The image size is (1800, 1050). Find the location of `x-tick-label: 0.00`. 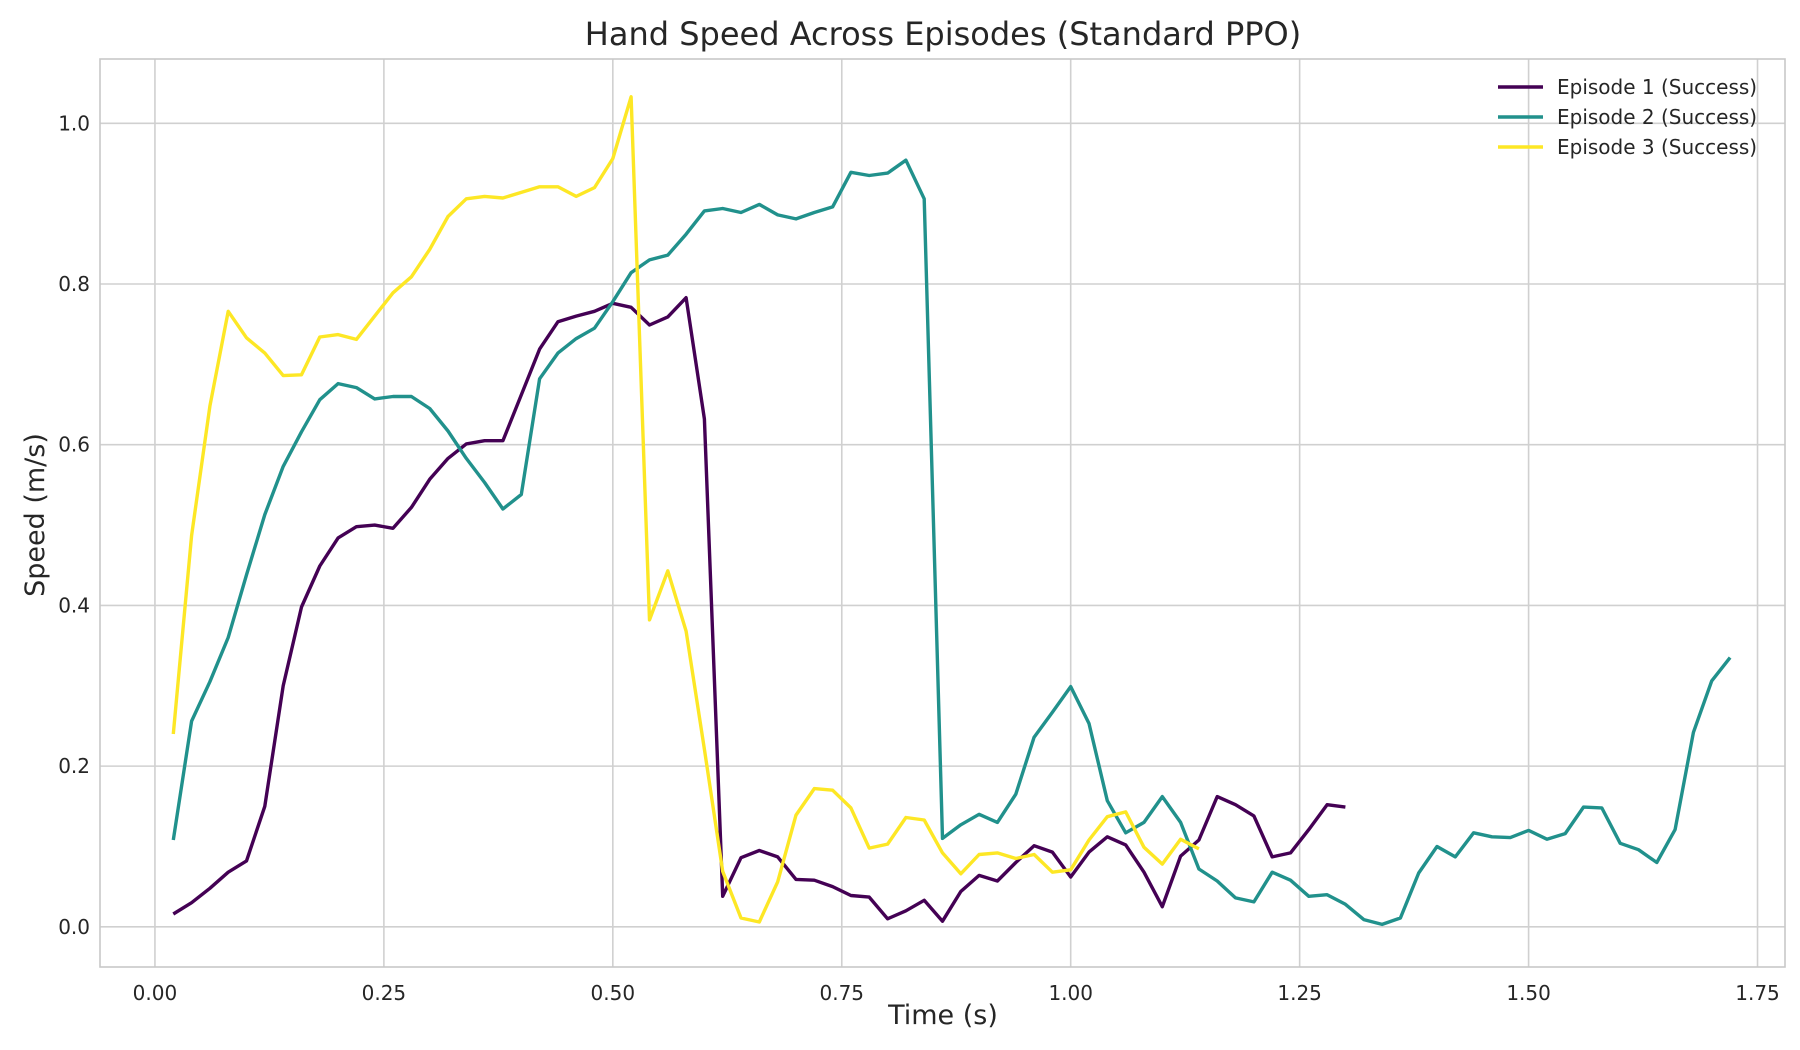

x-tick-label: 0.00 is located at coordinates (155, 993).